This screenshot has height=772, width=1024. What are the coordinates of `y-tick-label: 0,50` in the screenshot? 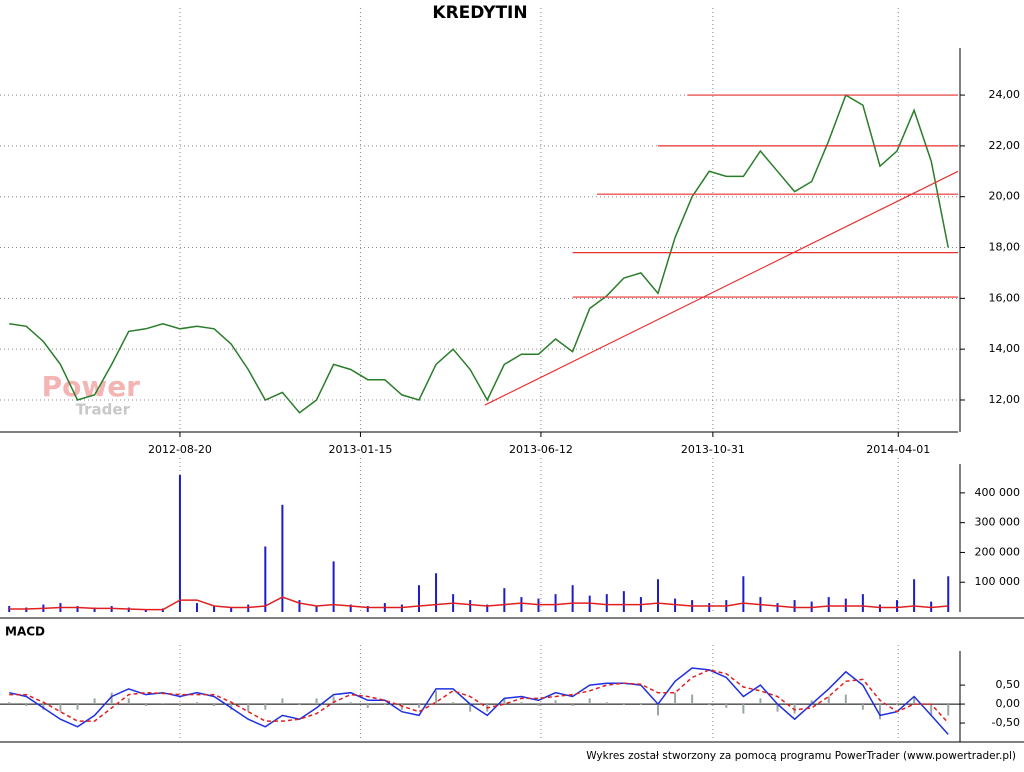 It's located at (1008, 684).